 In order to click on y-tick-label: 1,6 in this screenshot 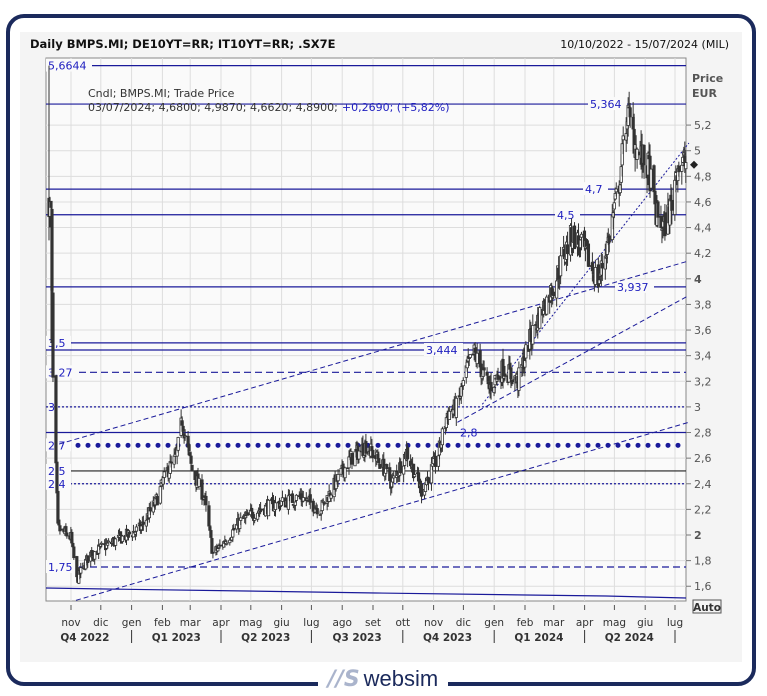, I will do `click(703, 586)`.